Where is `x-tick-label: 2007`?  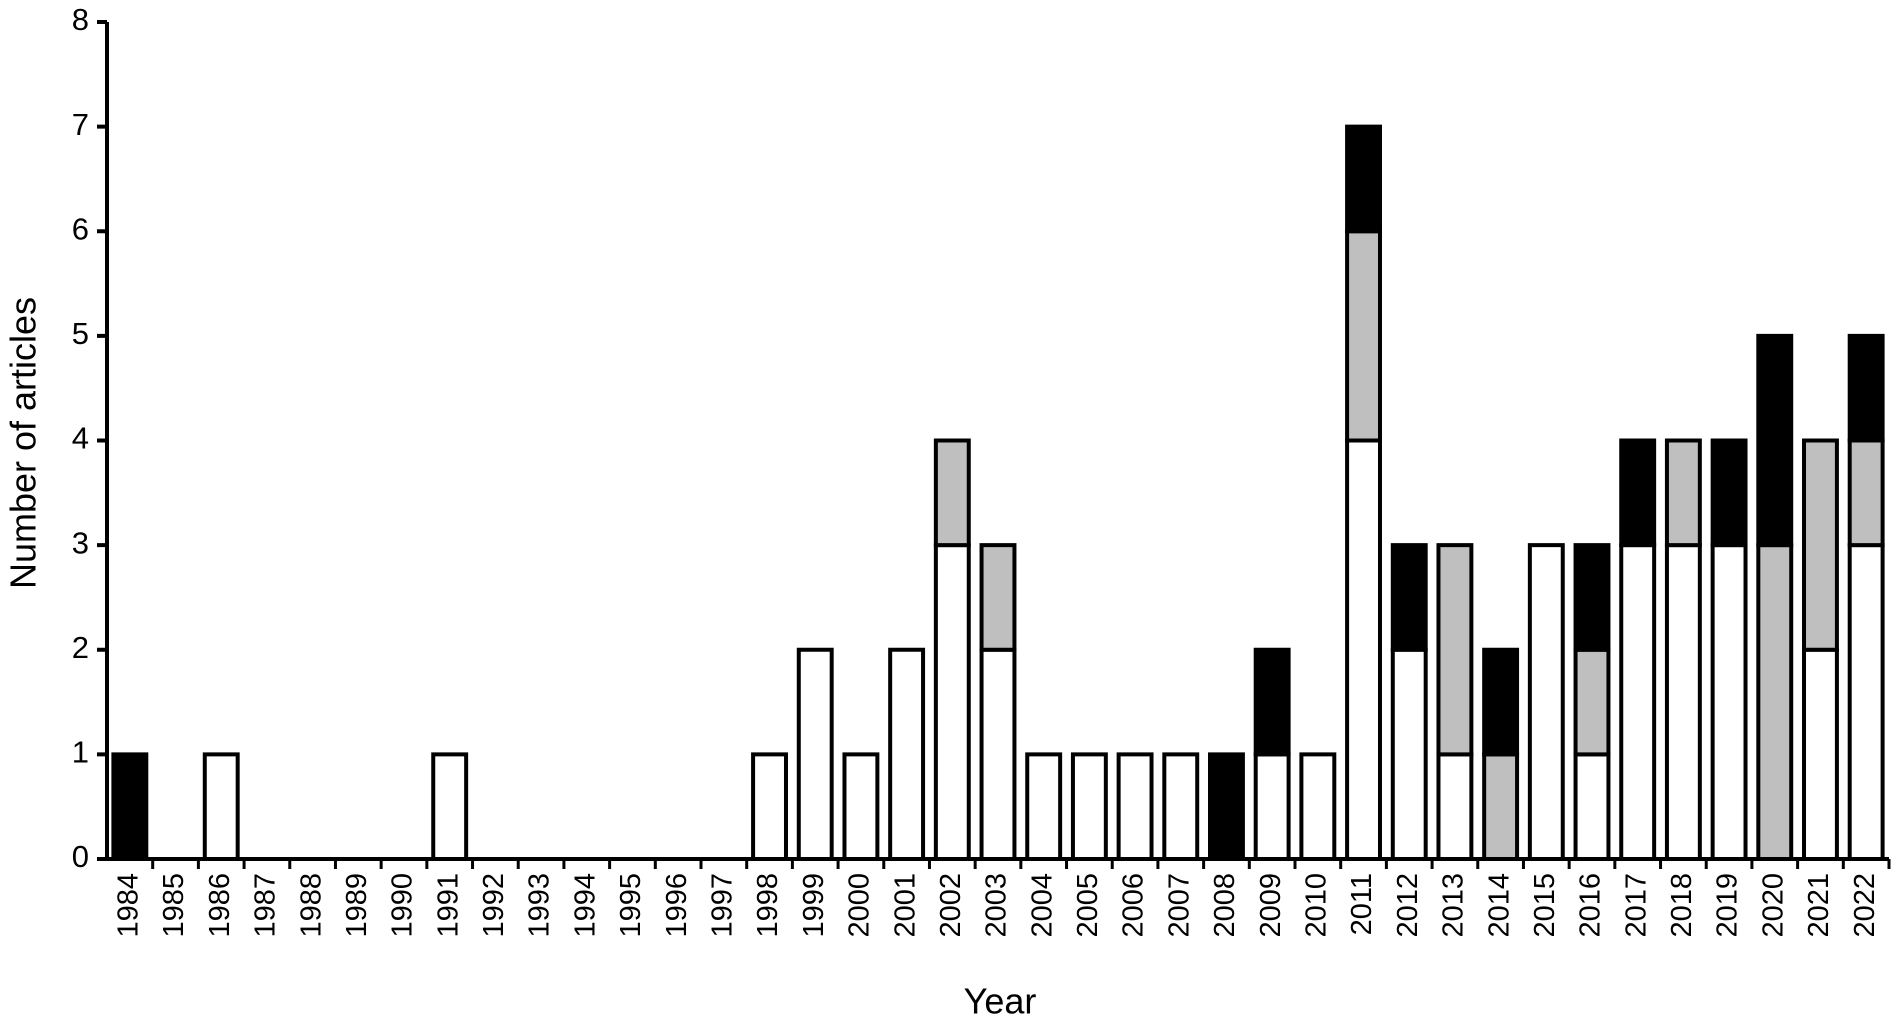 x-tick-label: 2007 is located at coordinates (1179, 905).